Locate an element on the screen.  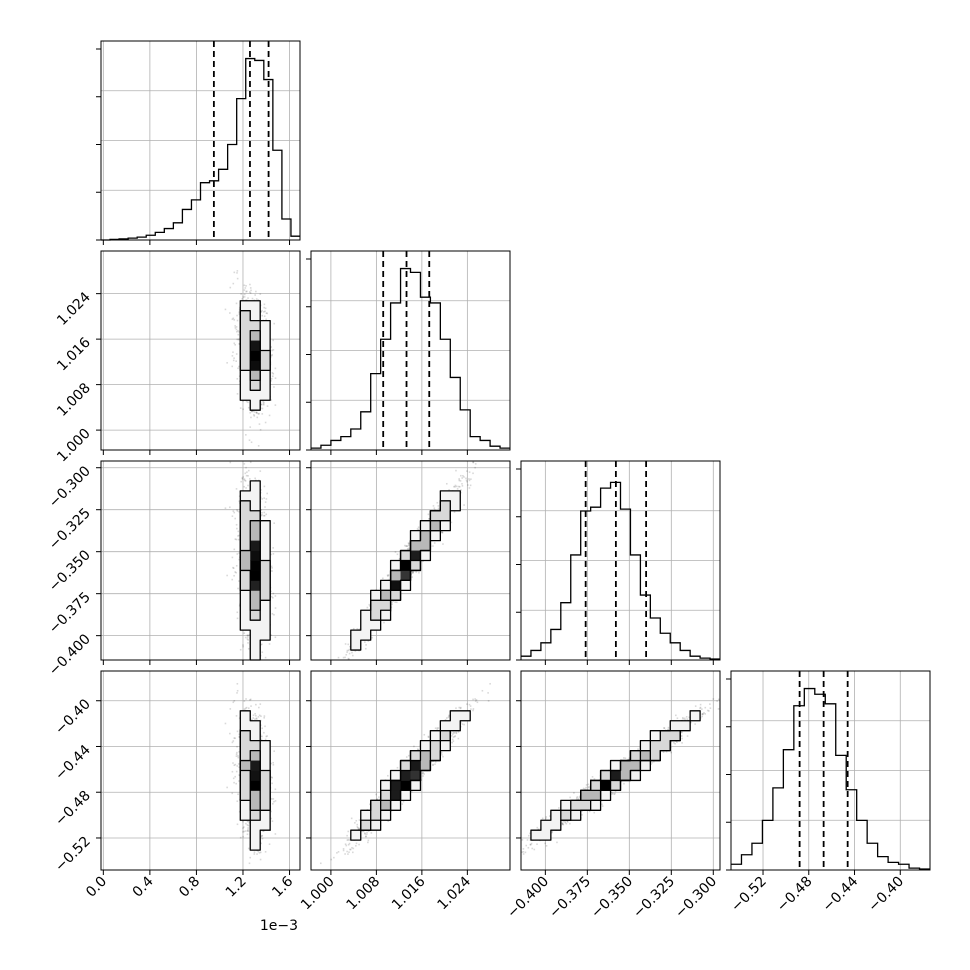
axes-frame is located at coordinates (830, 770).